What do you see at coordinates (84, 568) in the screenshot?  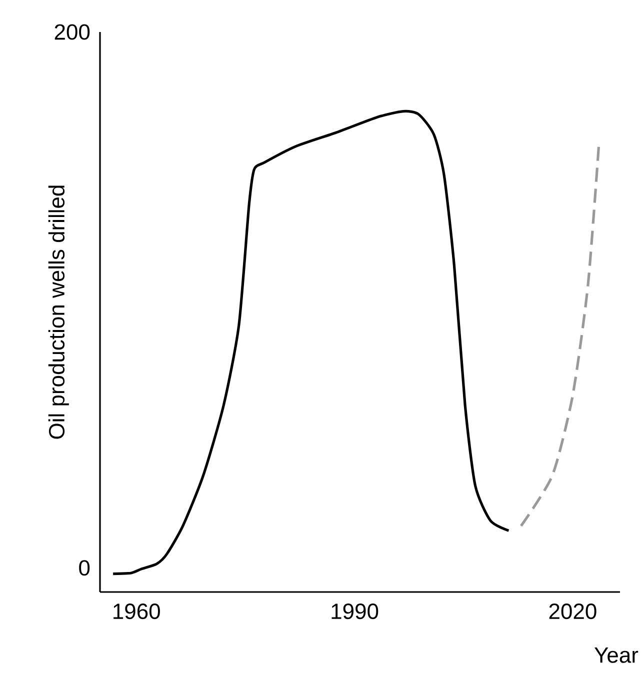 I see `y-tick-label: 0` at bounding box center [84, 568].